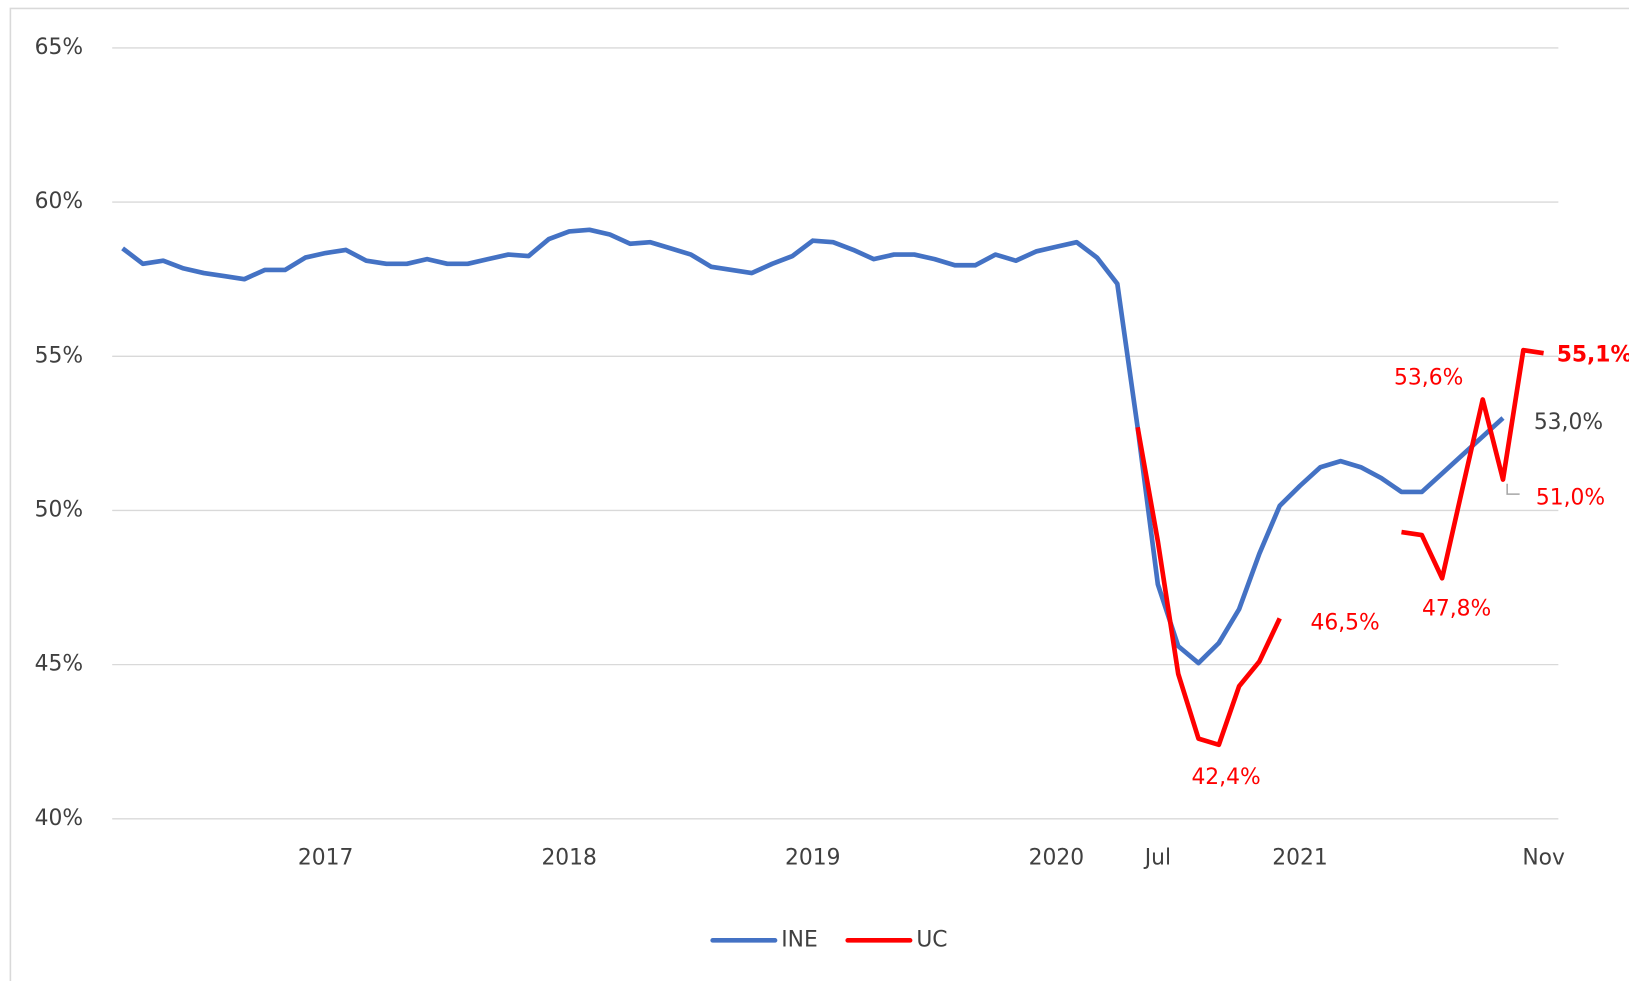 The height and width of the screenshot is (981, 1629). Describe the element at coordinates (568, 857) in the screenshot. I see `x-tick-label: 2018` at that location.